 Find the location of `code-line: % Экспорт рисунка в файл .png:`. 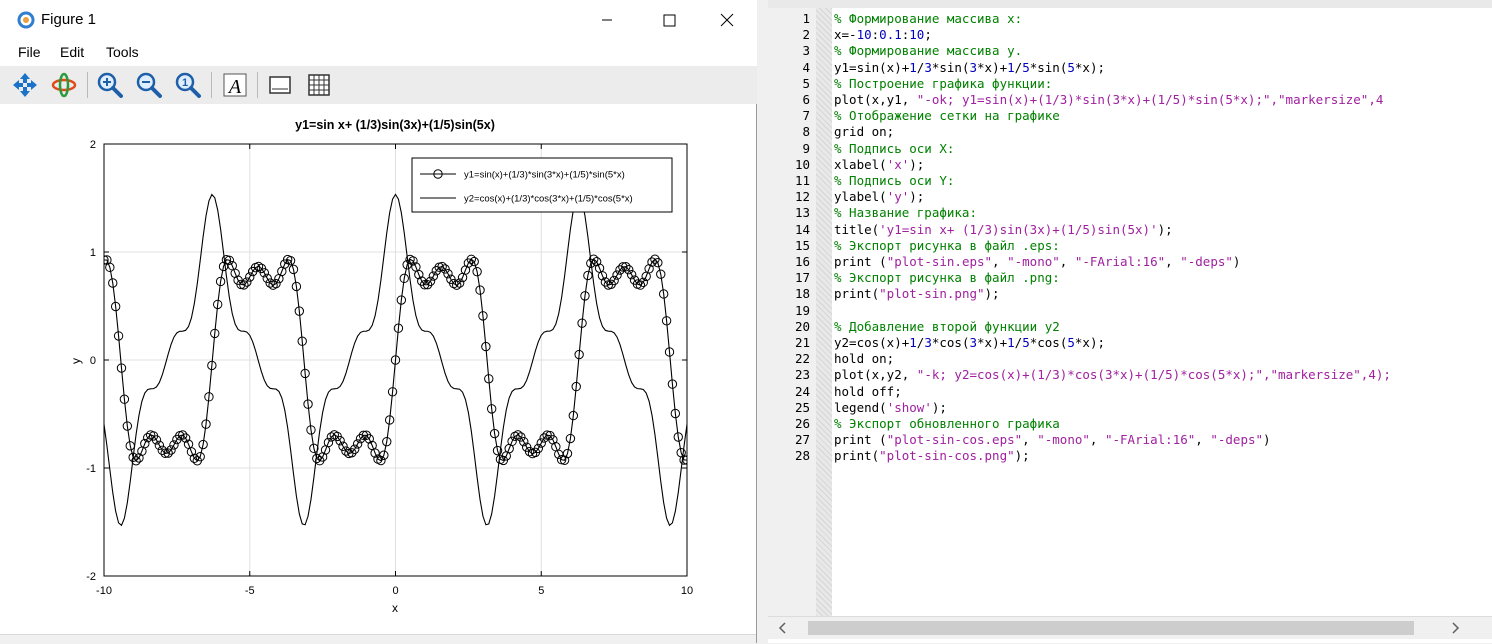

code-line: % Экспорт рисунка в файл .png: is located at coordinates (947, 278).